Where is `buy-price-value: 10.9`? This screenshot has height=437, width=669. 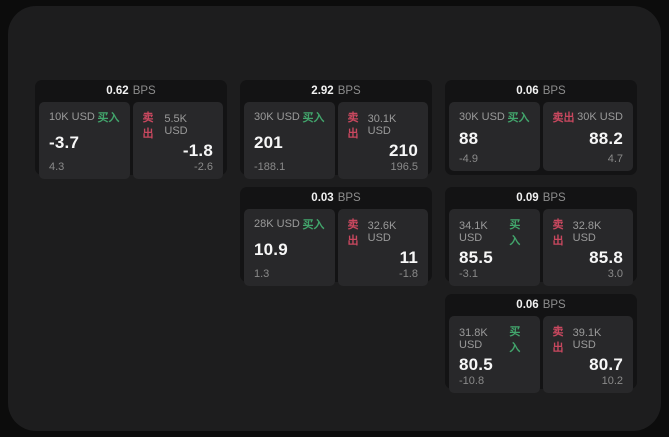
buy-price-value: 10.9 is located at coordinates (271, 249).